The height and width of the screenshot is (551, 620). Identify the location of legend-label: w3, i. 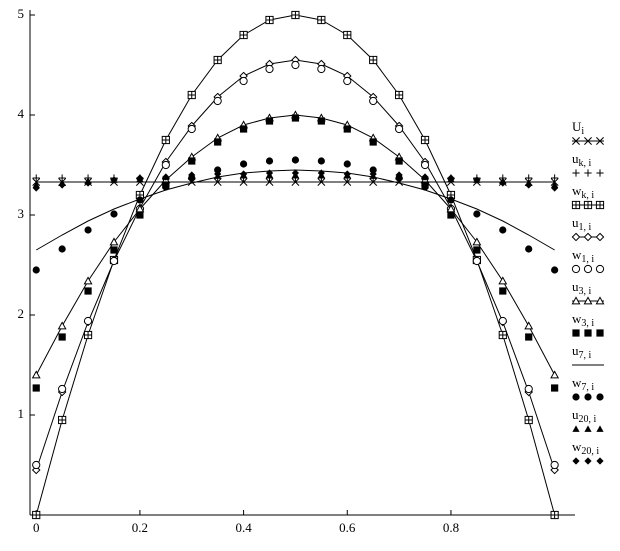
(583, 320).